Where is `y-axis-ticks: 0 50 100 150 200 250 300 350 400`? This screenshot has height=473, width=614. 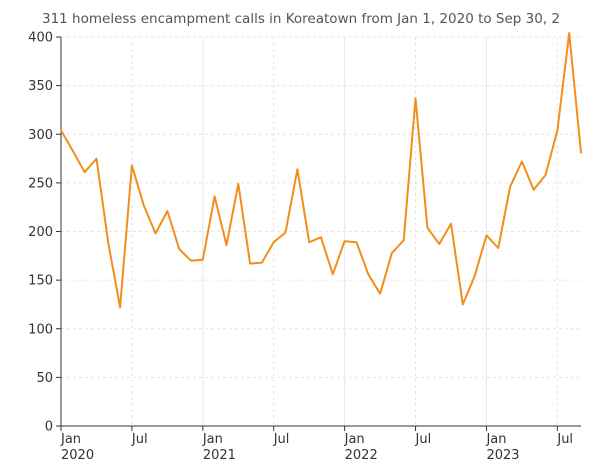 y-axis-ticks: 0 50 100 150 200 250 300 350 400 is located at coordinates (44, 233).